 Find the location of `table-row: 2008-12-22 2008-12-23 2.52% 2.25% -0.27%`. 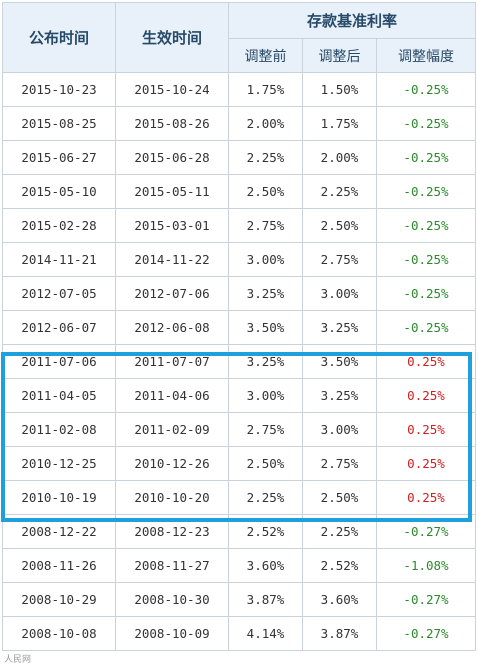

table-row: 2008-12-22 2008-12-23 2.52% 2.25% -0.27% is located at coordinates (239, 531).